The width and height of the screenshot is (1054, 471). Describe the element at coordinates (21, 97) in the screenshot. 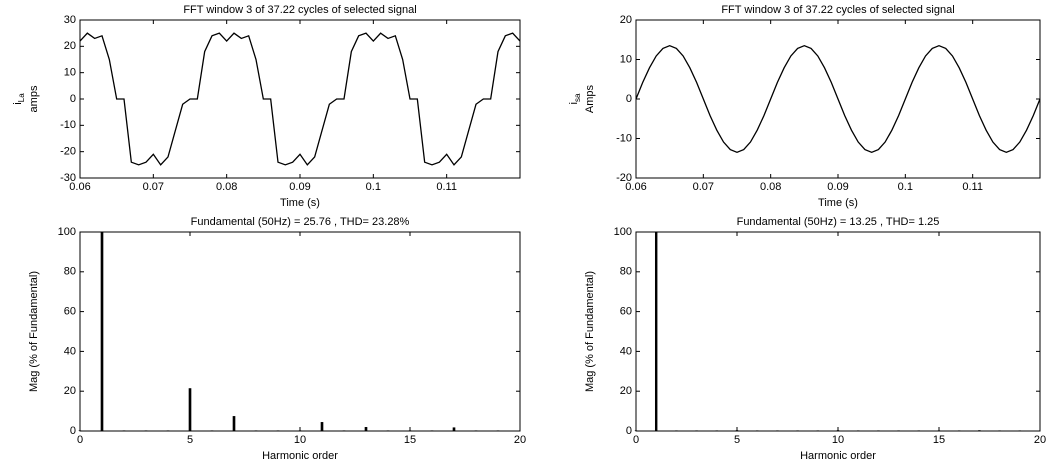

I see `y-axis-subscript: La` at that location.